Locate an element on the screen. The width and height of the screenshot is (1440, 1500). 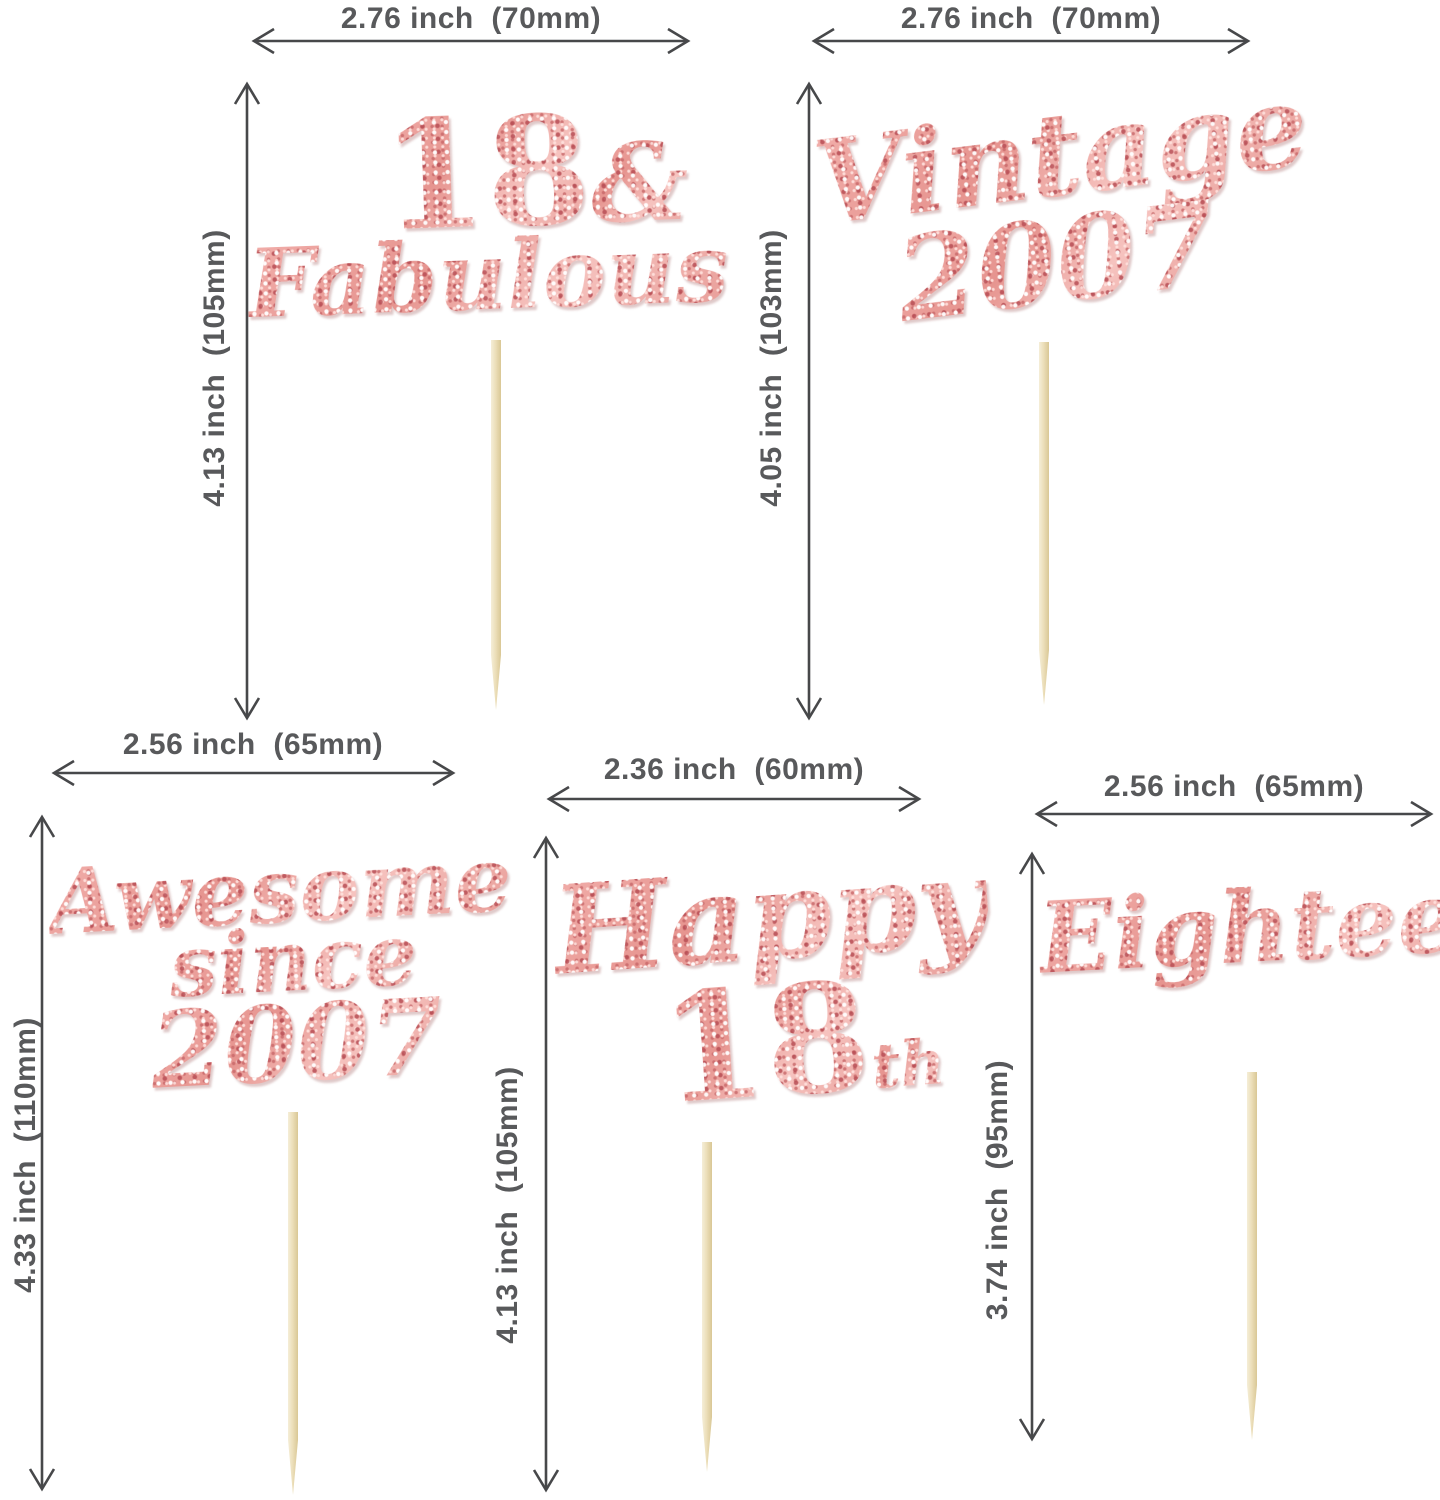
topper-happy-18th: Happy 18th is located at coordinates (770, 986).